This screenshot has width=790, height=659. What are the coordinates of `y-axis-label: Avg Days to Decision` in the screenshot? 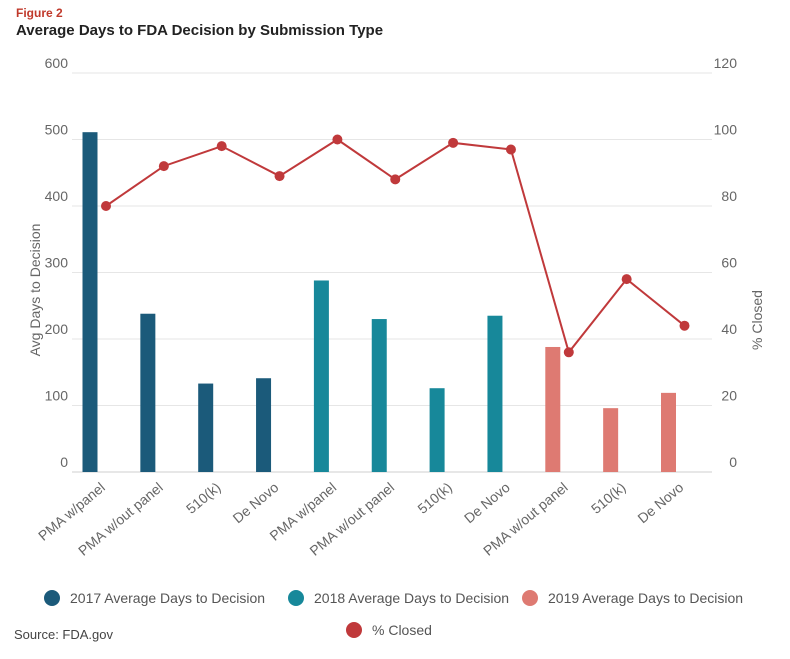 It's located at (35, 290).